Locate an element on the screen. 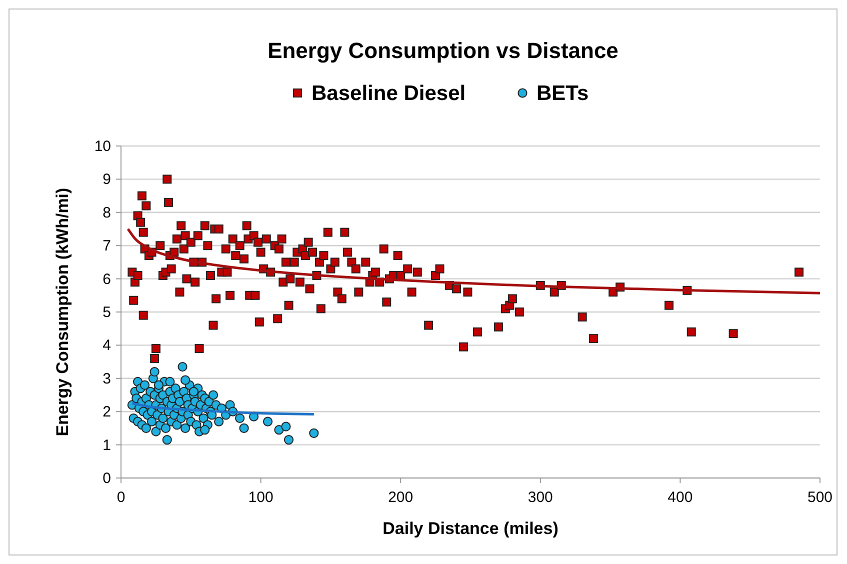  y-tick-label: 7 is located at coordinates (106, 246).